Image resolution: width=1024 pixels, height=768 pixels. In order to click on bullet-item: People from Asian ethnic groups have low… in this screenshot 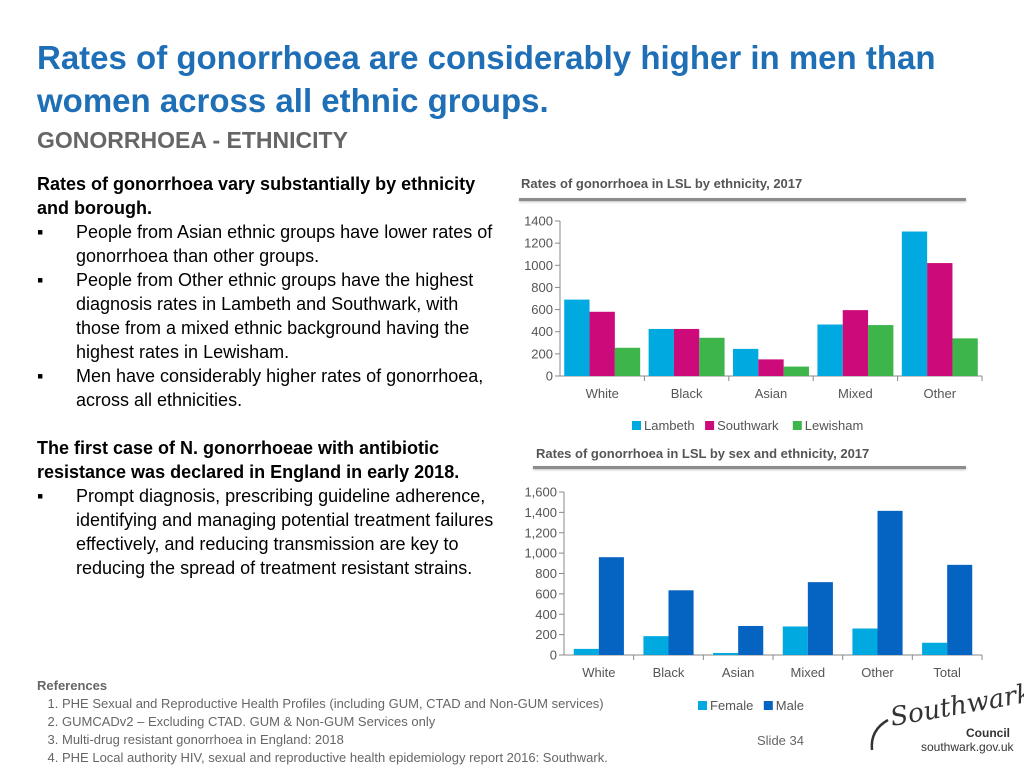, I will do `click(267, 244)`.